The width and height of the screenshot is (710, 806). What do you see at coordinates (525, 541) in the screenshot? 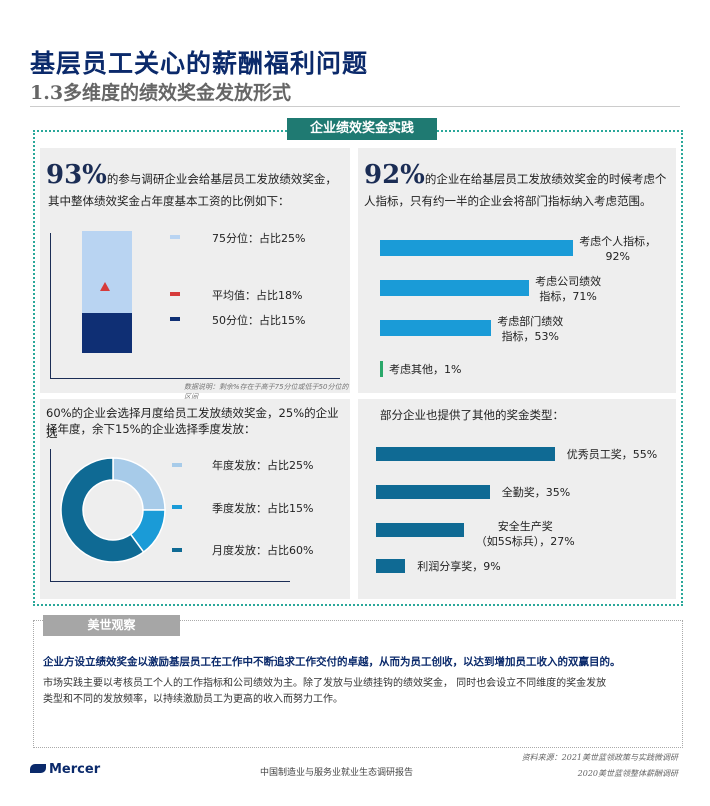
I see `bonus-type-label-line2: （如5S标兵），27%` at bounding box center [525, 541].